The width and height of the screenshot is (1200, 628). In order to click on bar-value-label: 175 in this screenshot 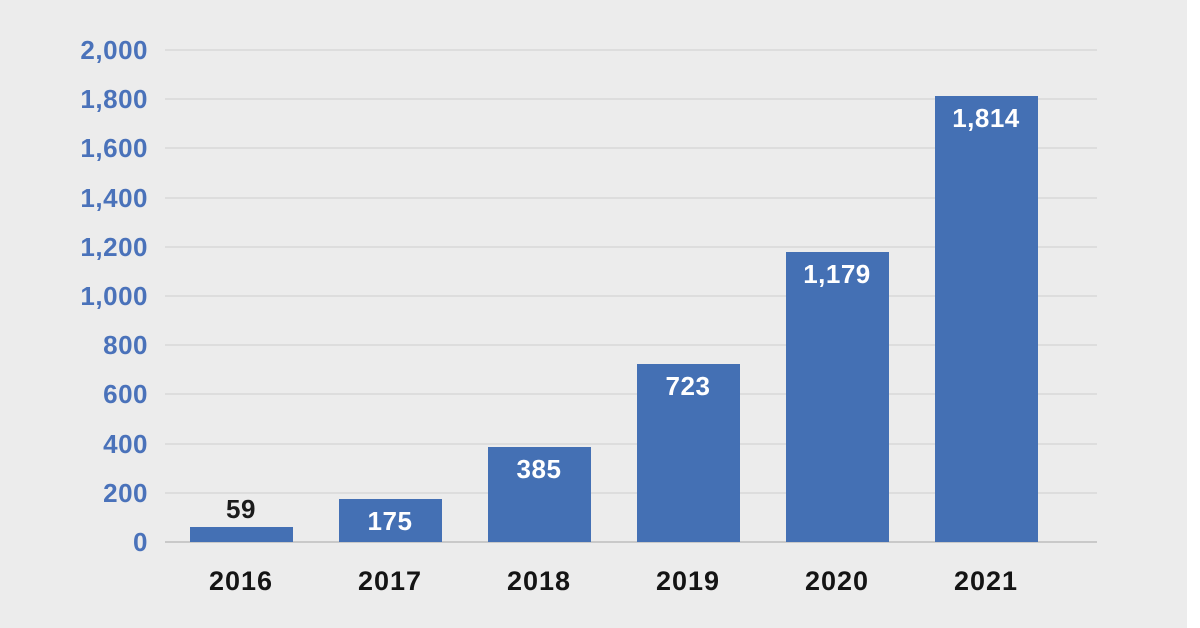, I will do `click(390, 520)`.